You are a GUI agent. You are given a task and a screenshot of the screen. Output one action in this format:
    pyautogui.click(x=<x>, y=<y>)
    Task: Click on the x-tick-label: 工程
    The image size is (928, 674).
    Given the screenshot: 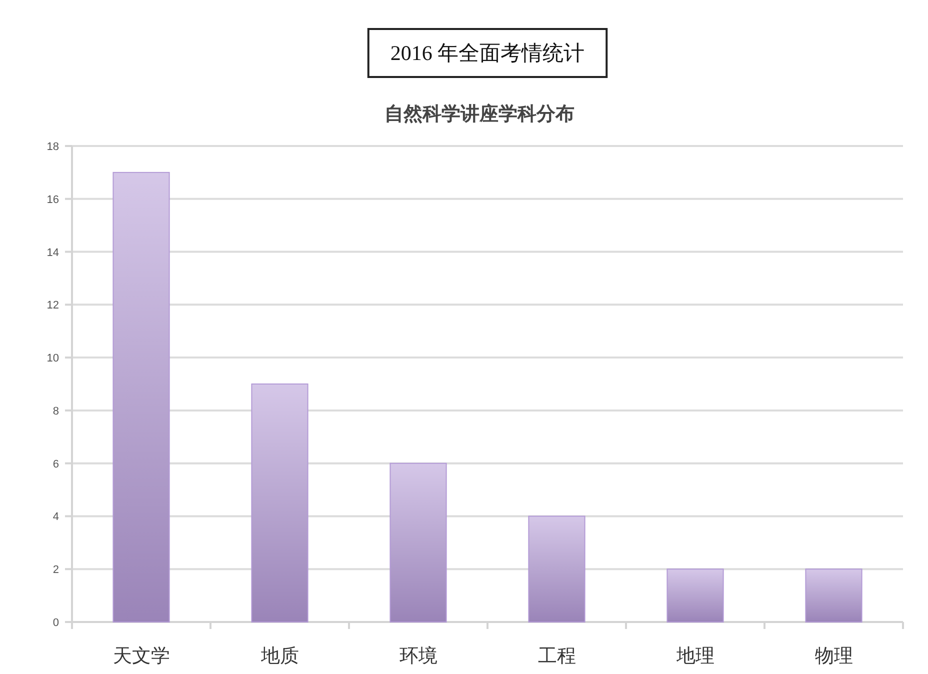 What is the action you would take?
    pyautogui.click(x=557, y=656)
    